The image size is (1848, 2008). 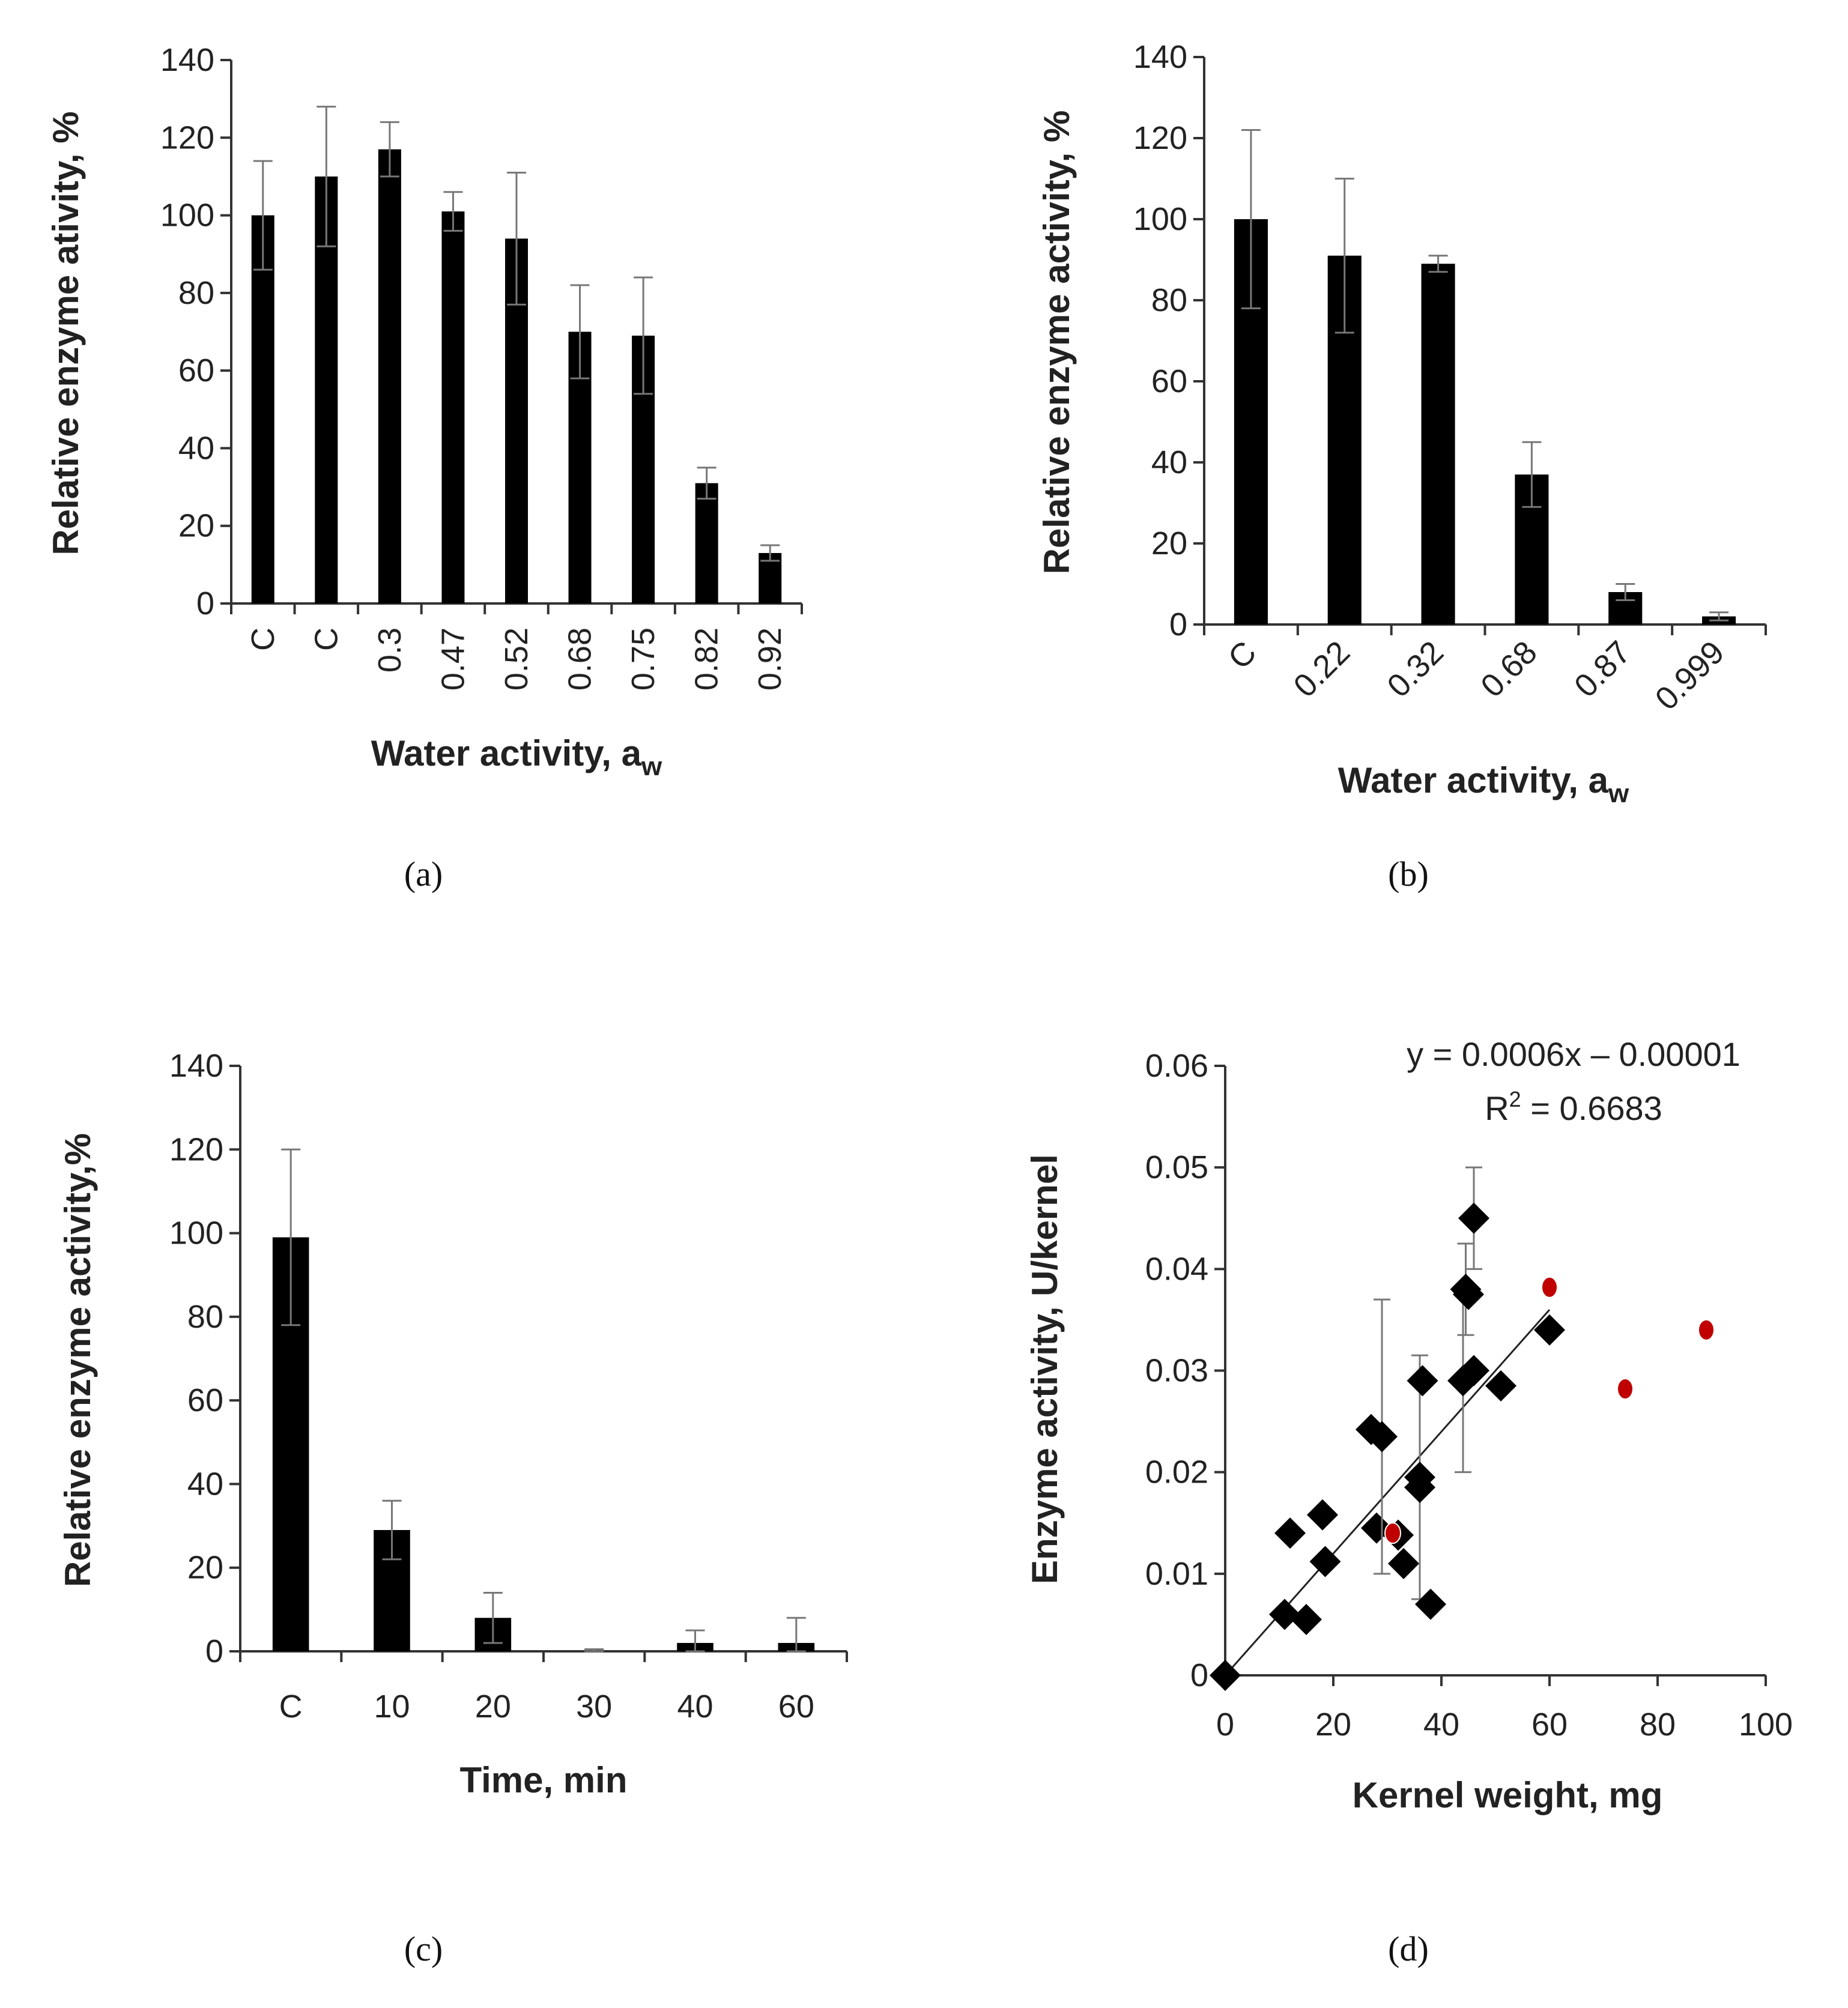 What do you see at coordinates (1550, 1725) in the screenshot?
I see `x-tick-label: 60` at bounding box center [1550, 1725].